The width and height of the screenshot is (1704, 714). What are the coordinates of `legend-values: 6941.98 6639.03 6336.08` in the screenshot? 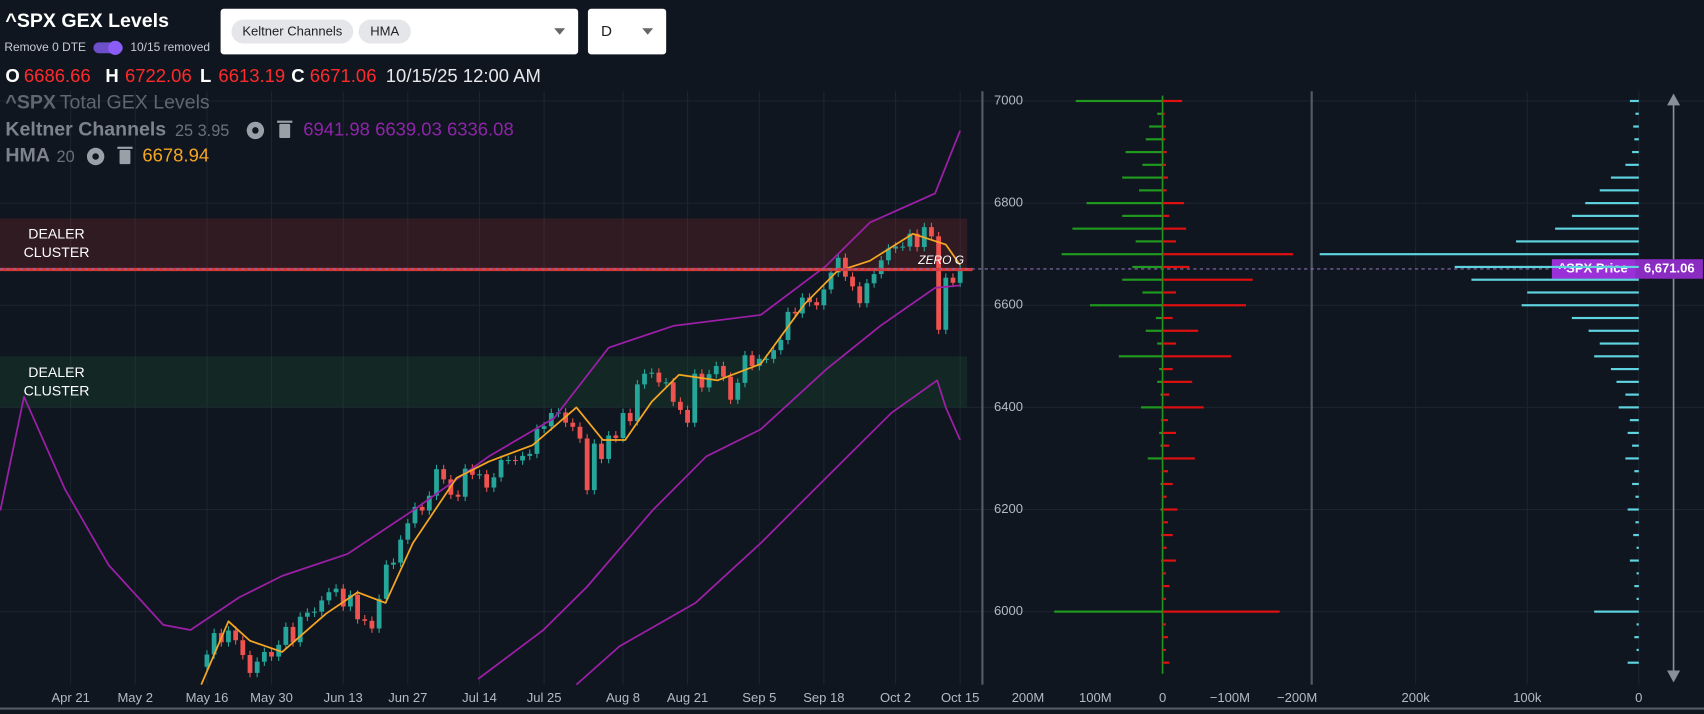 It's located at (408, 128).